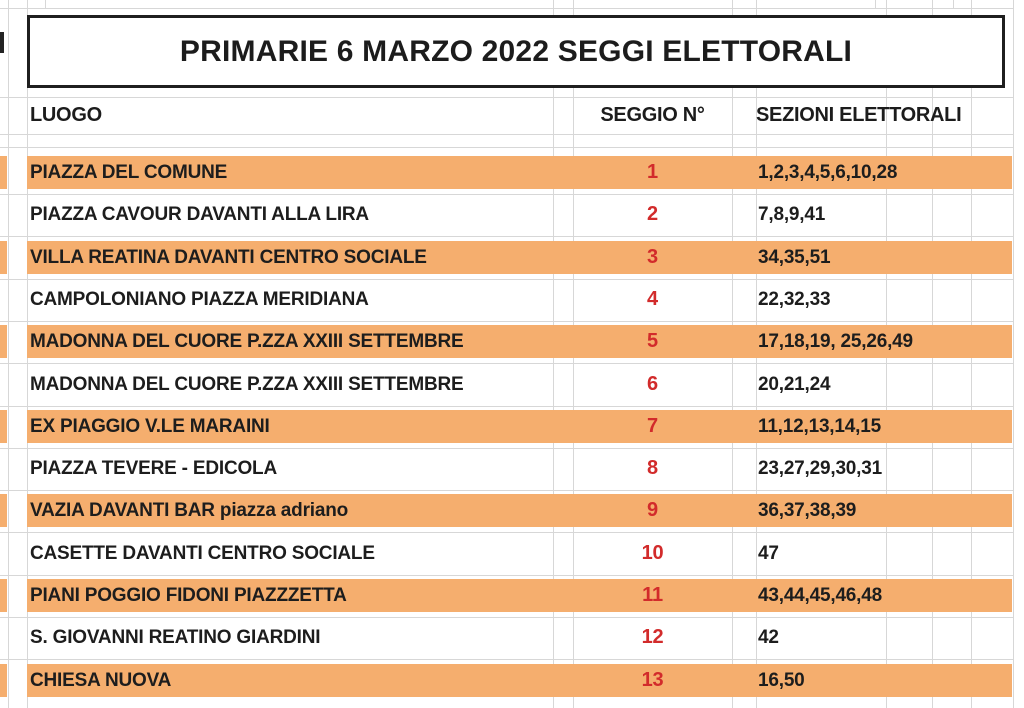  I want to click on cell-seggio-number: 8, so click(652, 468).